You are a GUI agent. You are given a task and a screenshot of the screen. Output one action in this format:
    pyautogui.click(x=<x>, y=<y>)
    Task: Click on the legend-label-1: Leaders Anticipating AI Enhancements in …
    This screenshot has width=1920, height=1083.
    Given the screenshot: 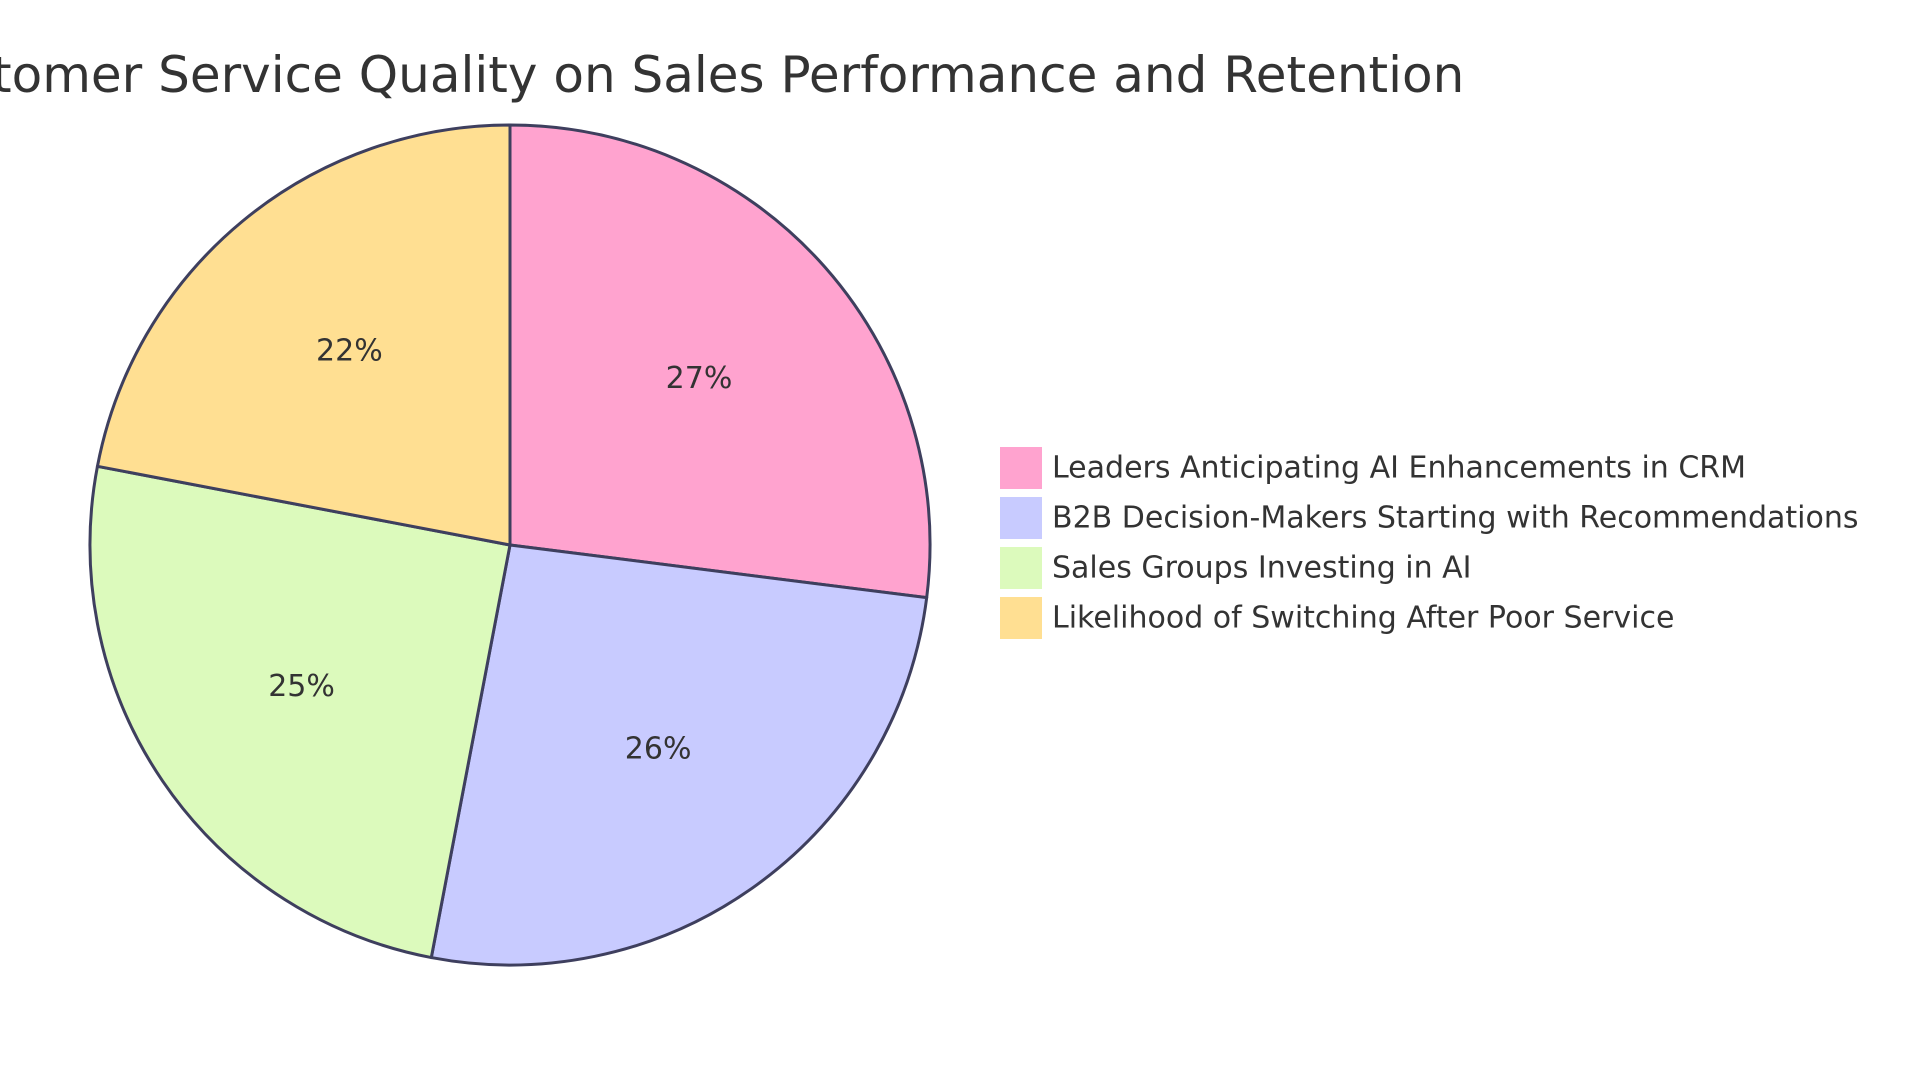 What is the action you would take?
    pyautogui.click(x=1399, y=468)
    